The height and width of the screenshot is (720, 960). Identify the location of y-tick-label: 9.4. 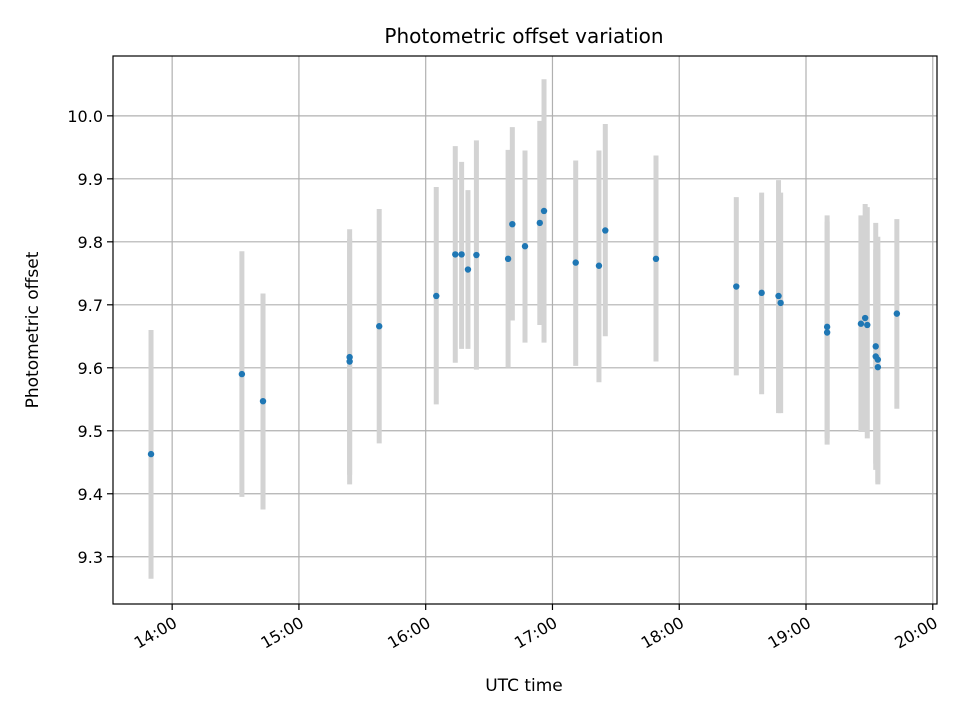
(90, 494).